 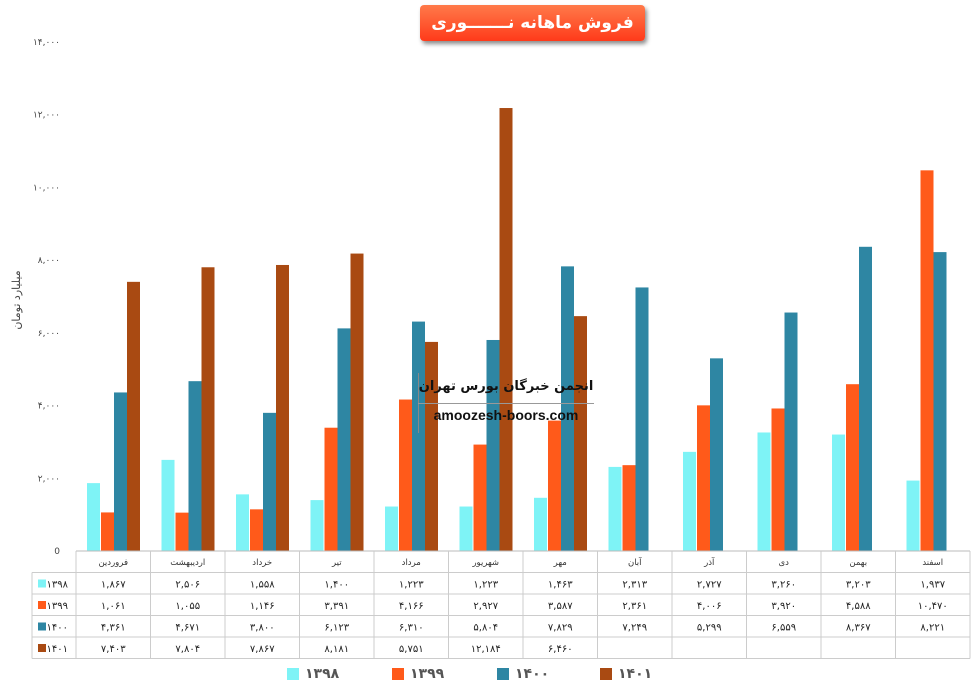 I want to click on y-tick-label: ۶,۰۰۰, so click(x=49, y=334).